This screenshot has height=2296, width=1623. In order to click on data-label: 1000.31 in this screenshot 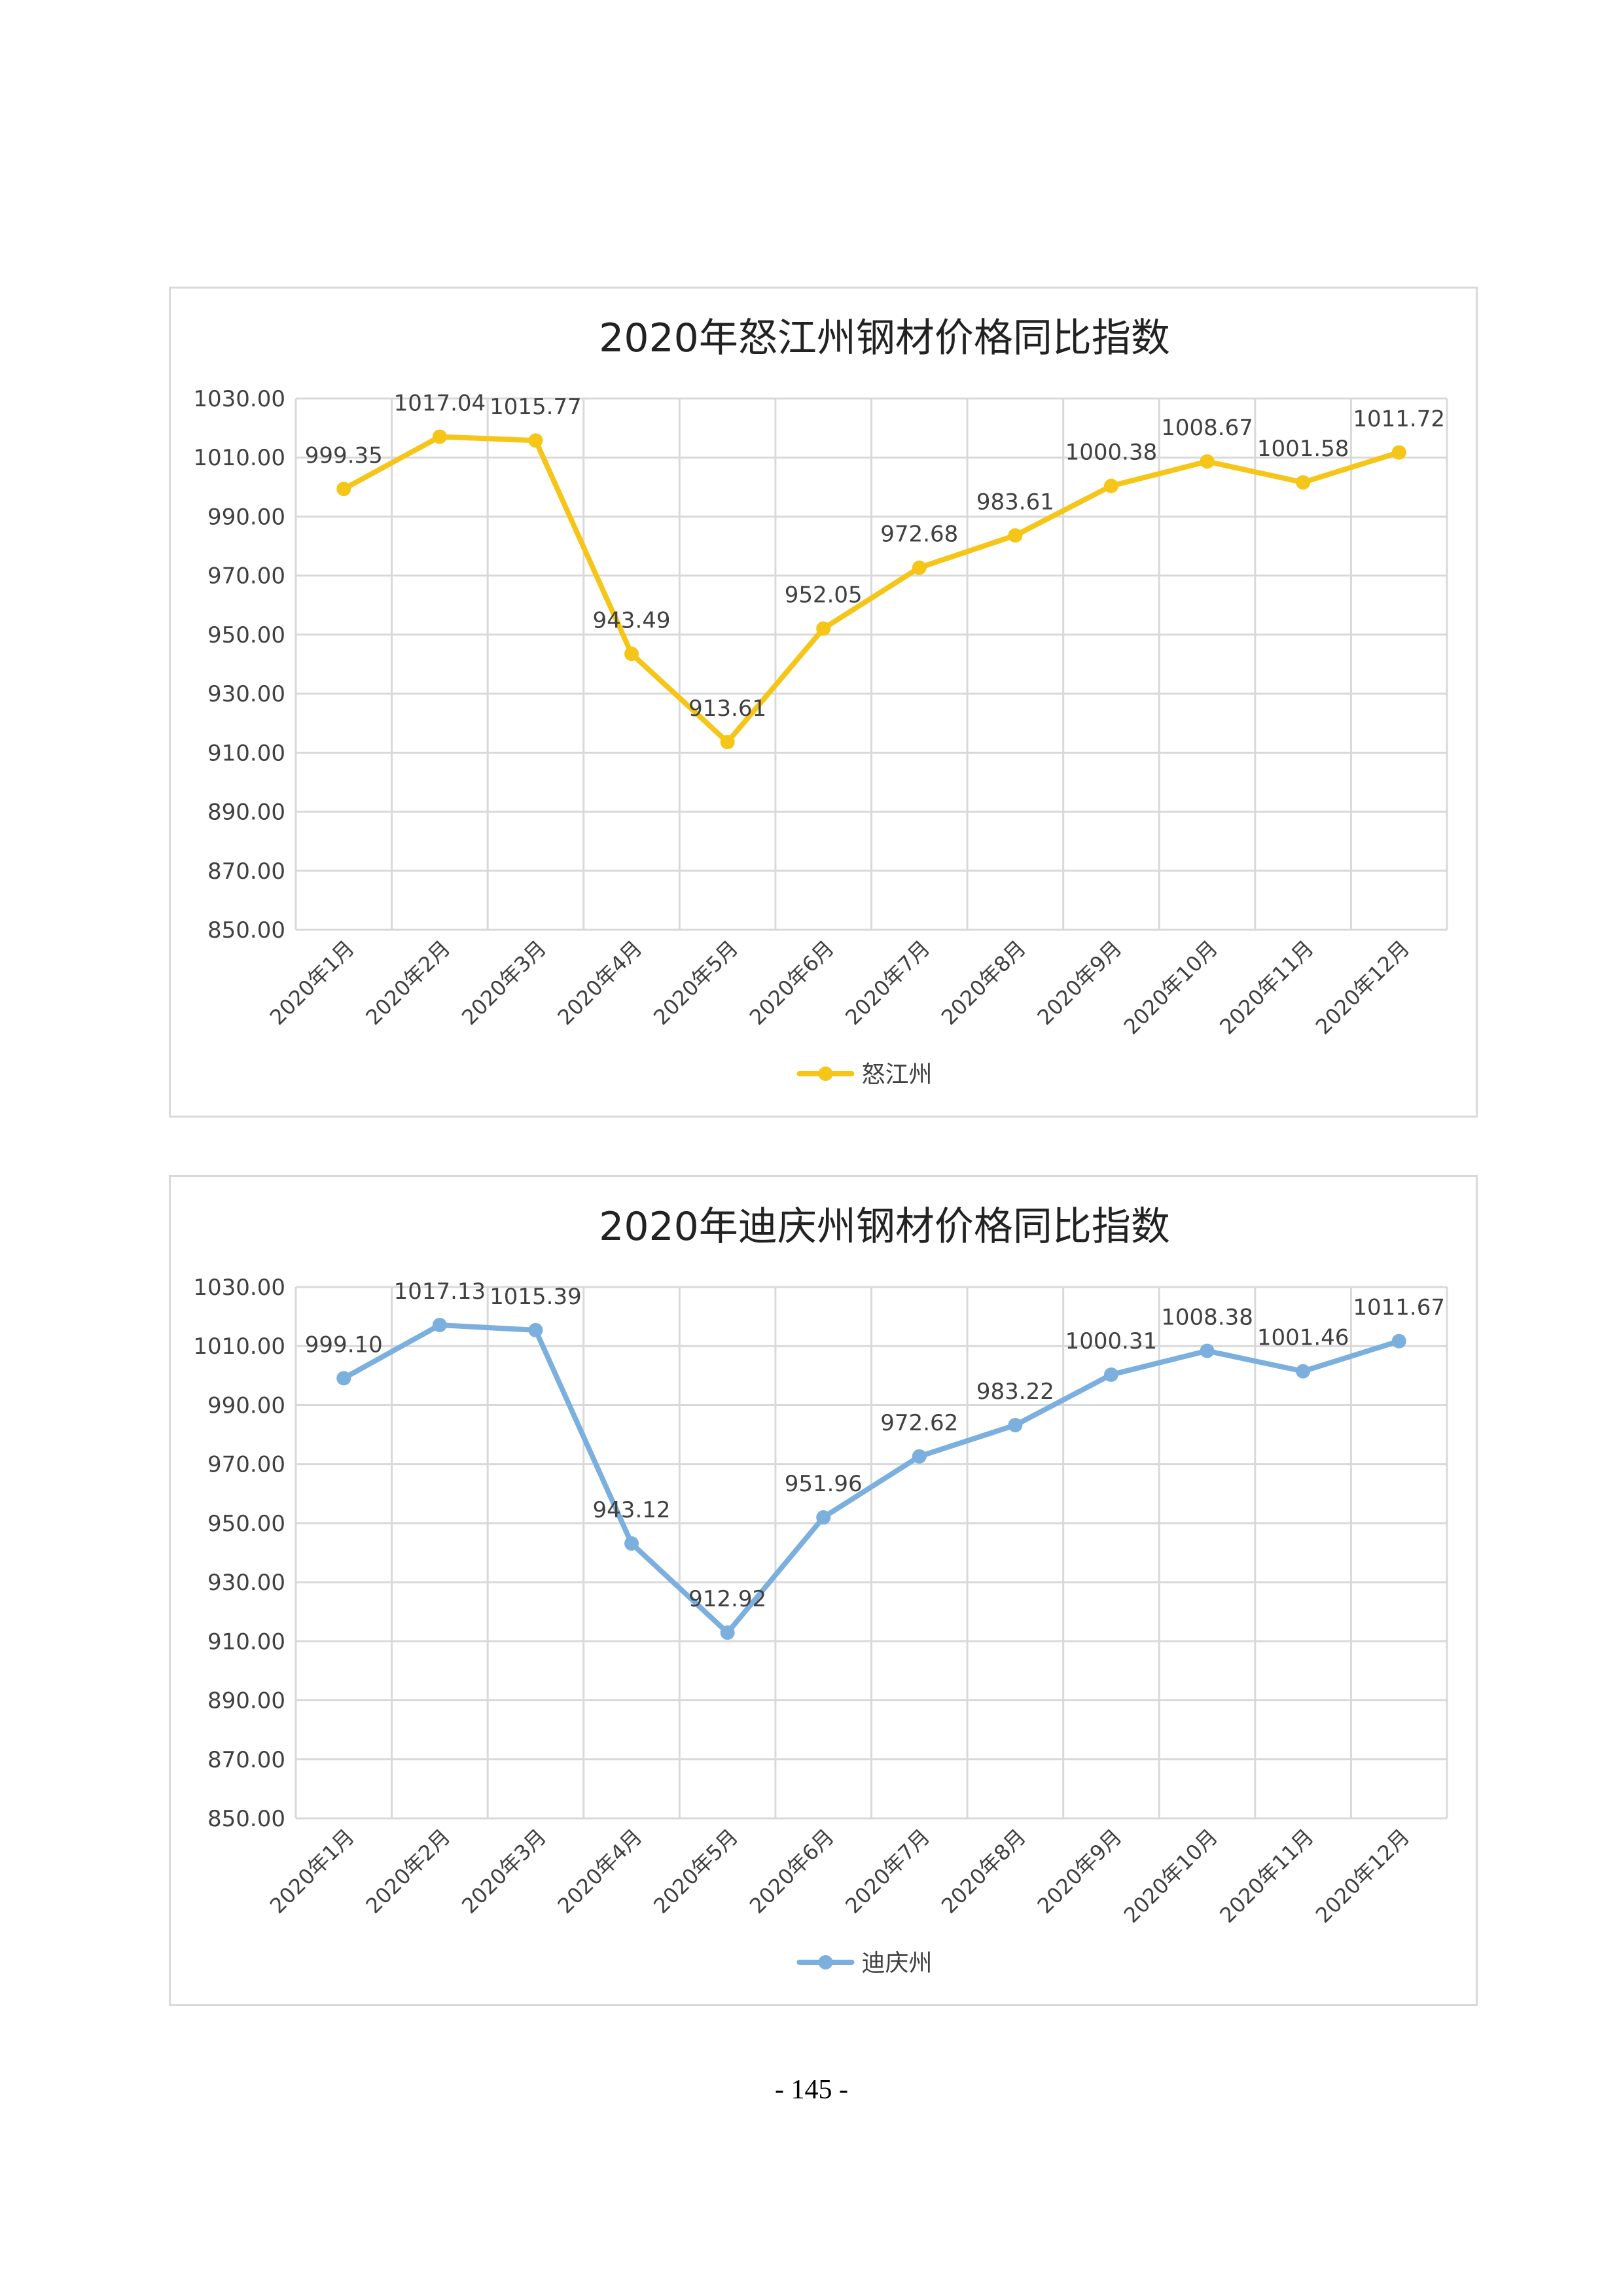, I will do `click(1111, 1341)`.